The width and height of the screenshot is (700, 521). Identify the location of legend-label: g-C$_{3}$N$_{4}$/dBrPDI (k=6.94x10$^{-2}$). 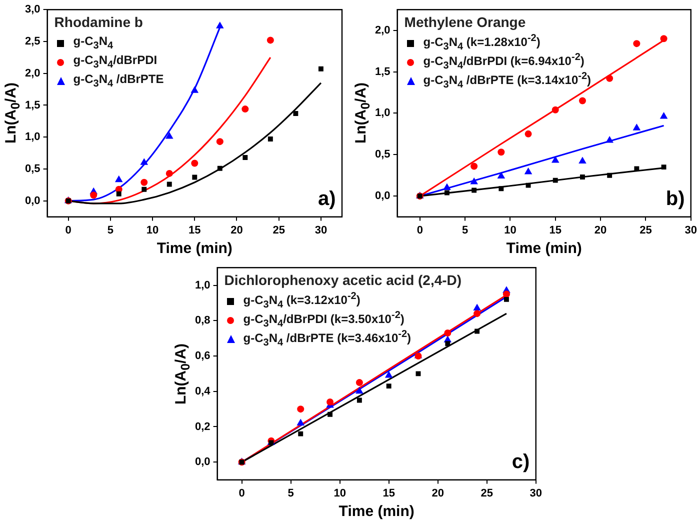
(503, 62).